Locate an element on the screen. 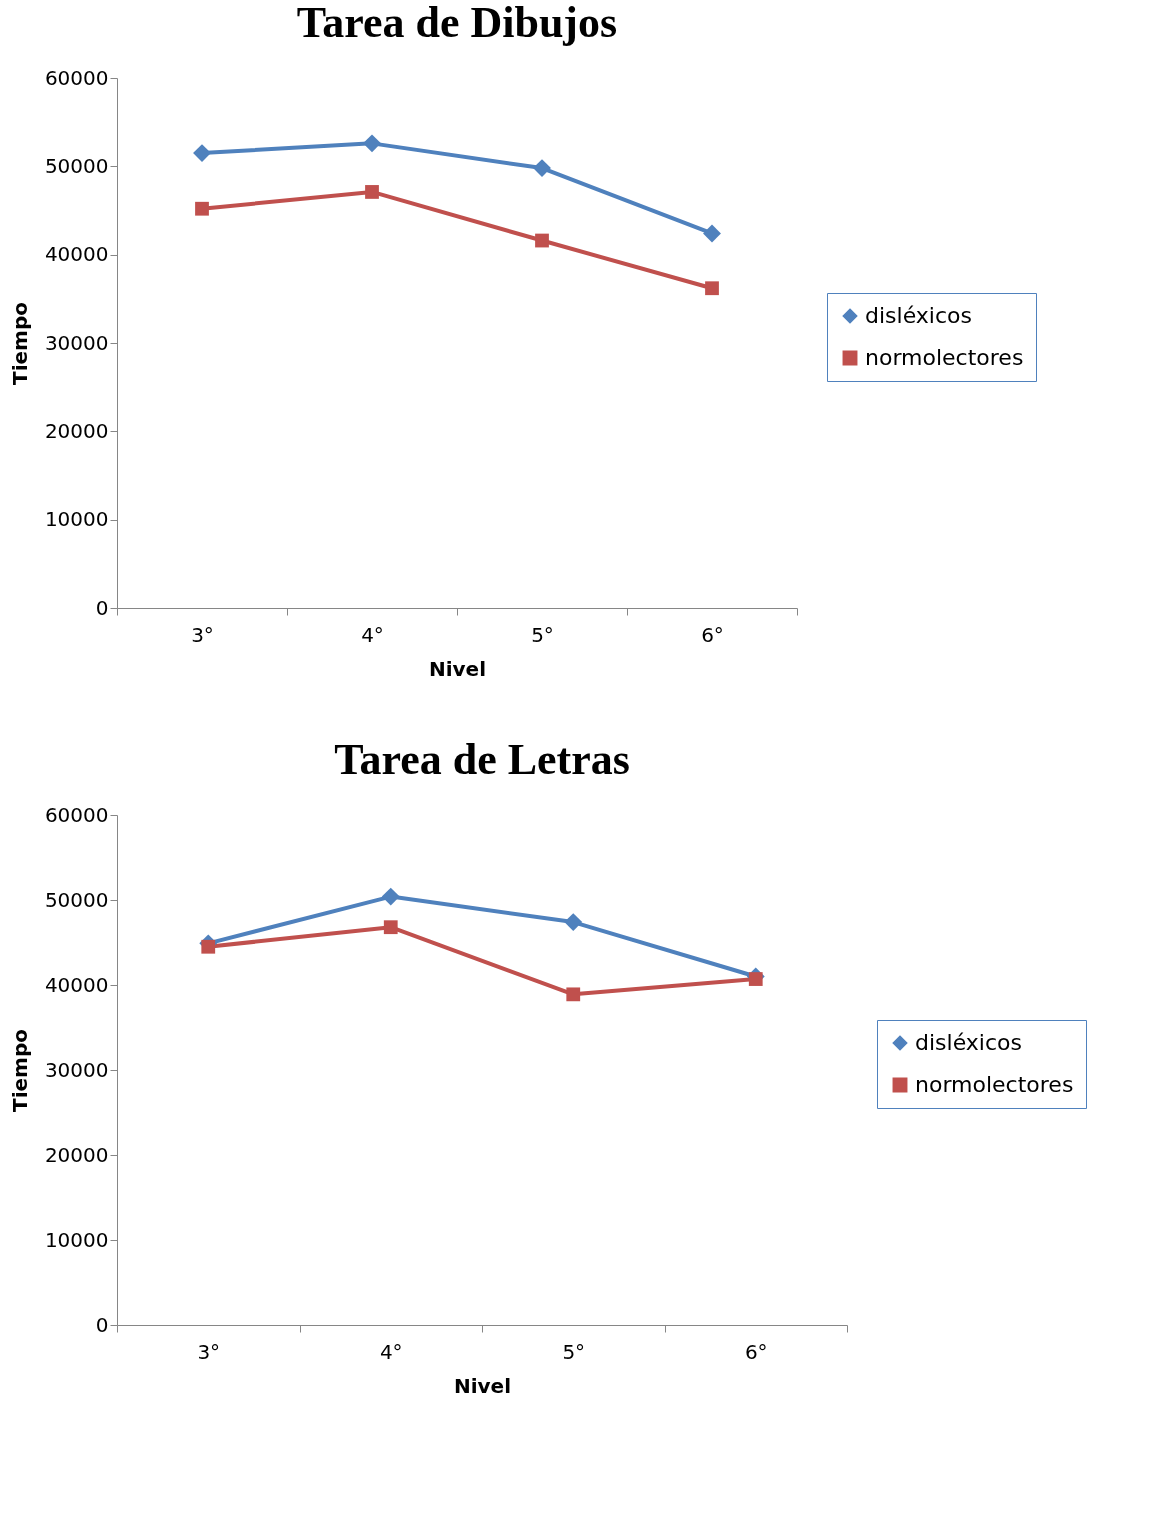 This screenshot has height=1535, width=1149. chart-title: Tarea de Dibujos is located at coordinates (457, 23).